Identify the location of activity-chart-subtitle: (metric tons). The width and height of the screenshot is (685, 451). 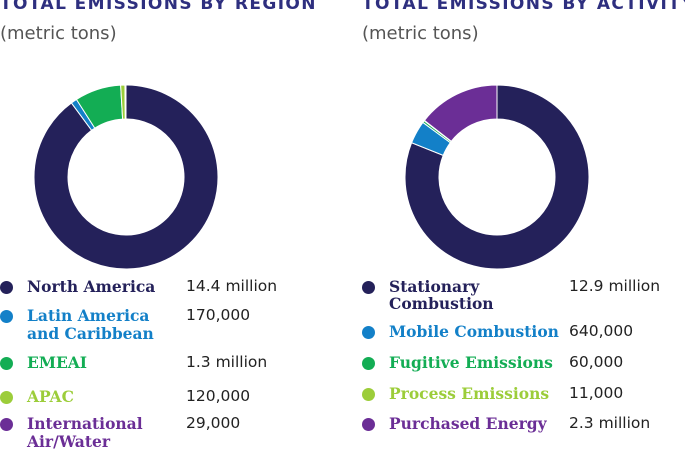
(420, 33).